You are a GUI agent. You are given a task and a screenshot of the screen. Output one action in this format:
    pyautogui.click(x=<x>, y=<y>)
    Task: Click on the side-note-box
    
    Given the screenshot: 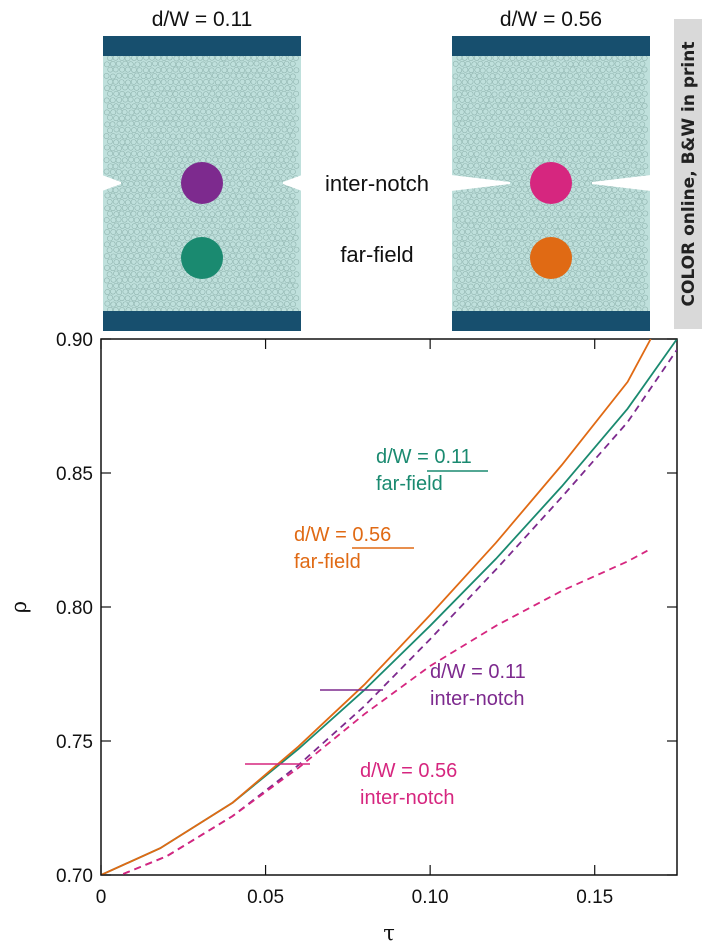 What is the action you would take?
    pyautogui.click(x=688, y=174)
    